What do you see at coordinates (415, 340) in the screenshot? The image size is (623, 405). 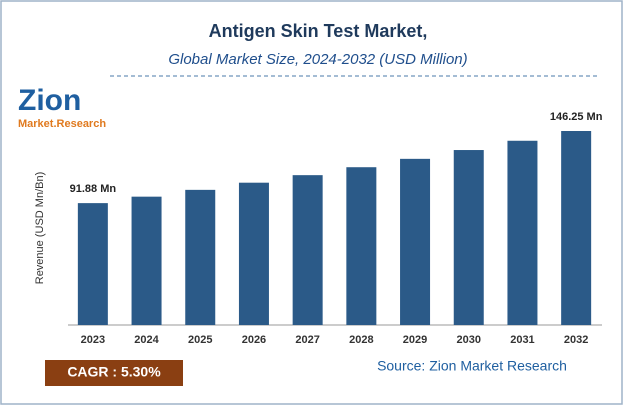 I see `x-tick-label: 2029` at bounding box center [415, 340].